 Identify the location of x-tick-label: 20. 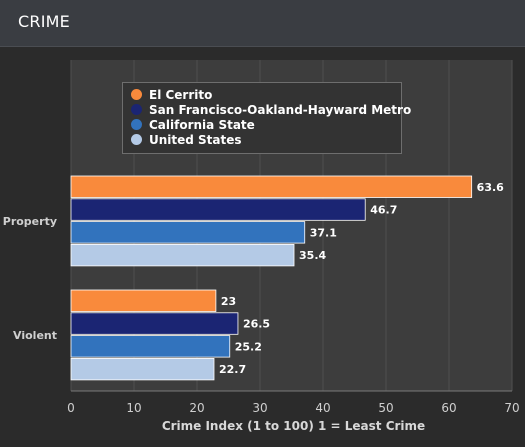
(196, 408).